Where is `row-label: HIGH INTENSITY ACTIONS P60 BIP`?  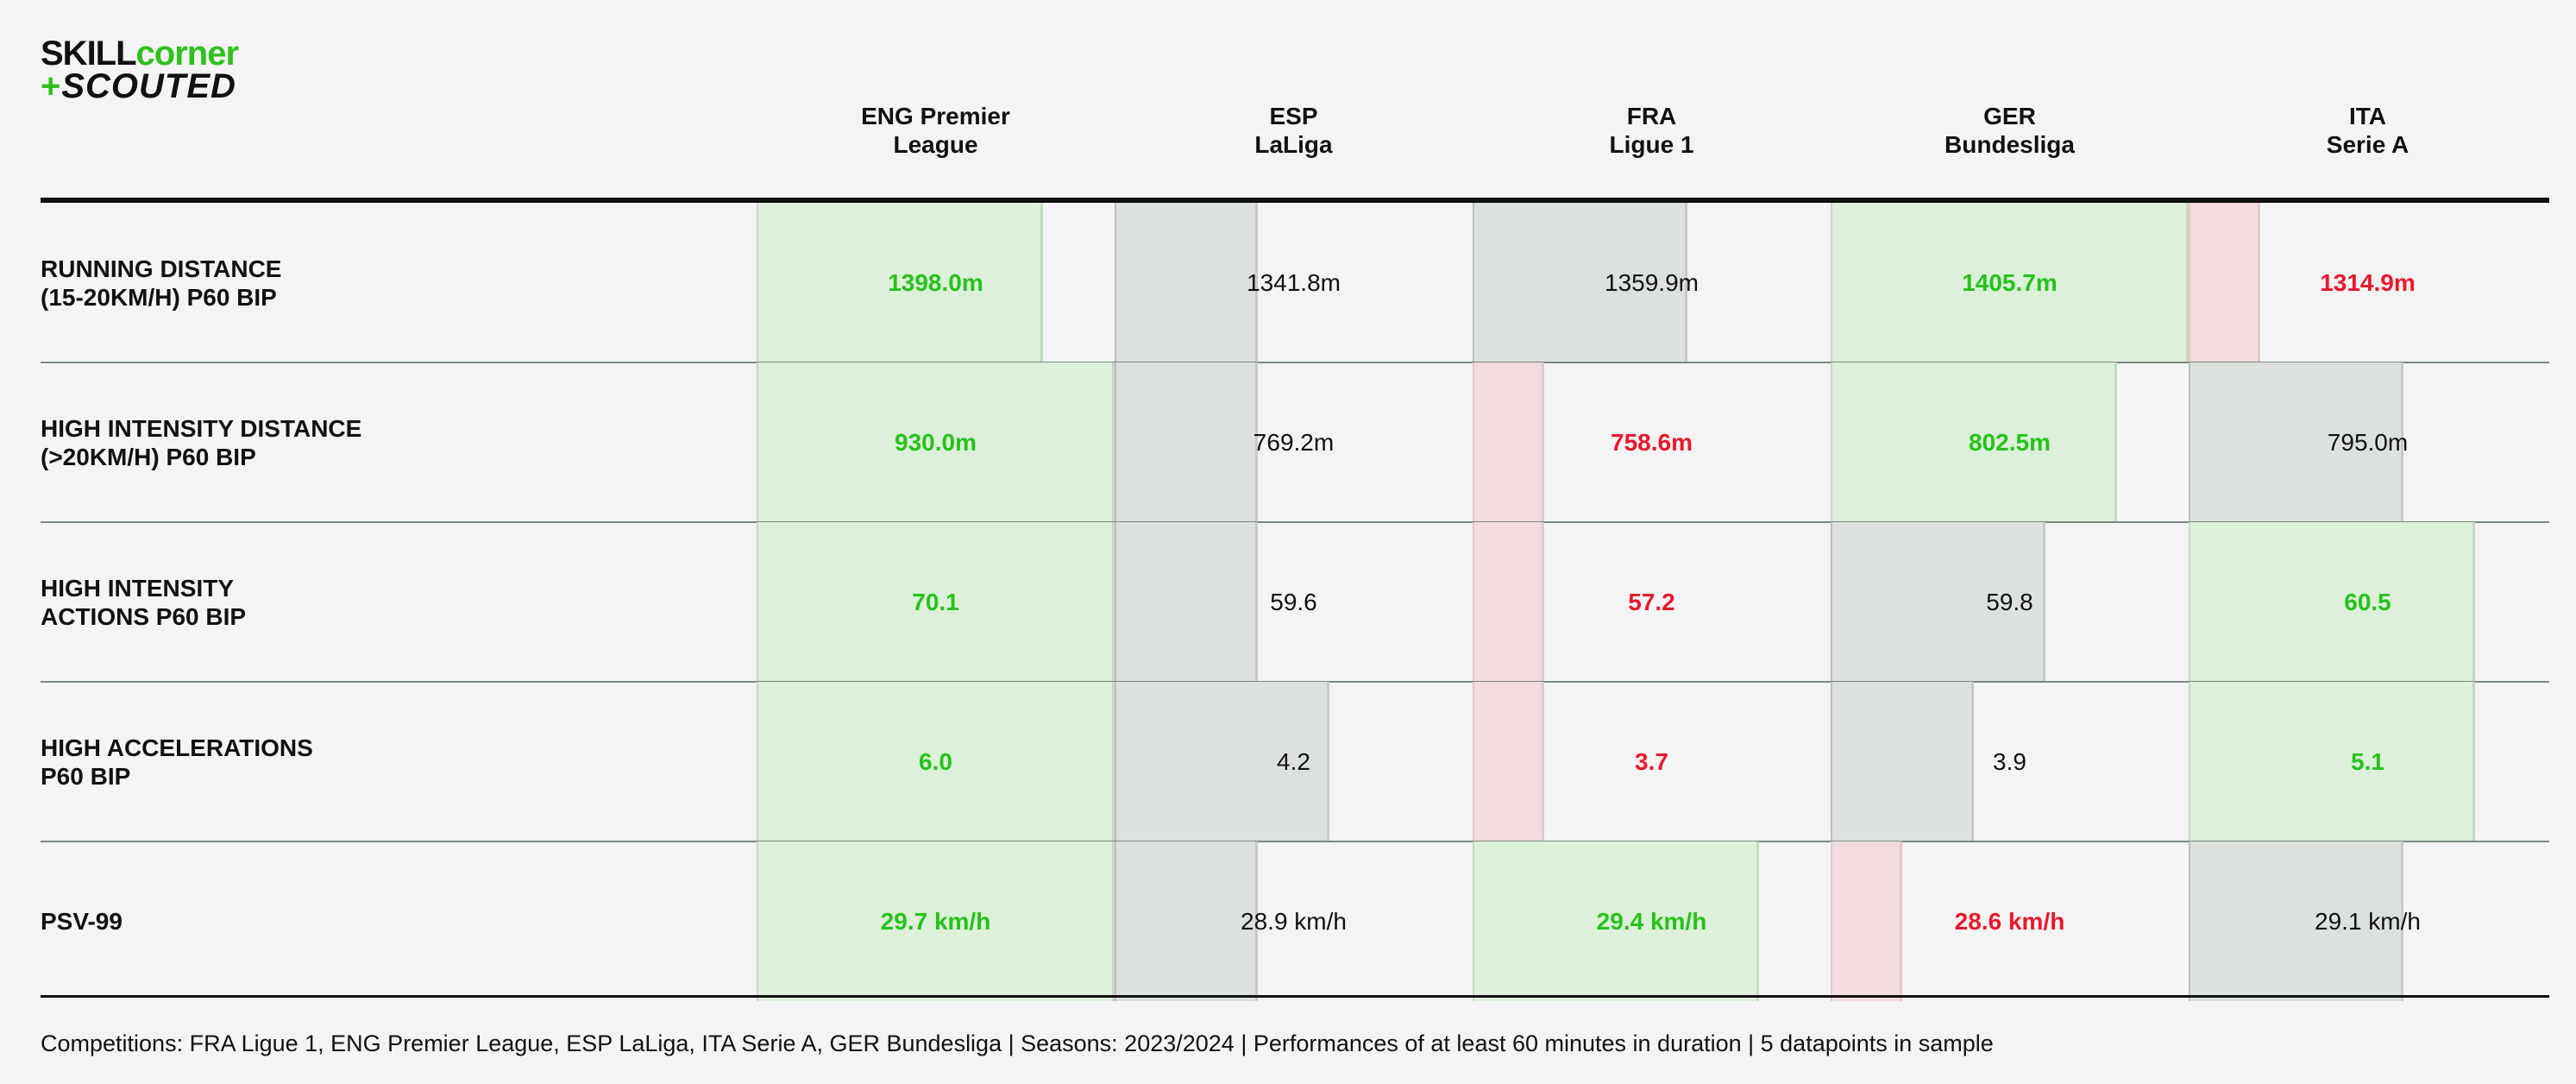 row-label: HIGH INTENSITY ACTIONS P60 BIP is located at coordinates (377, 602).